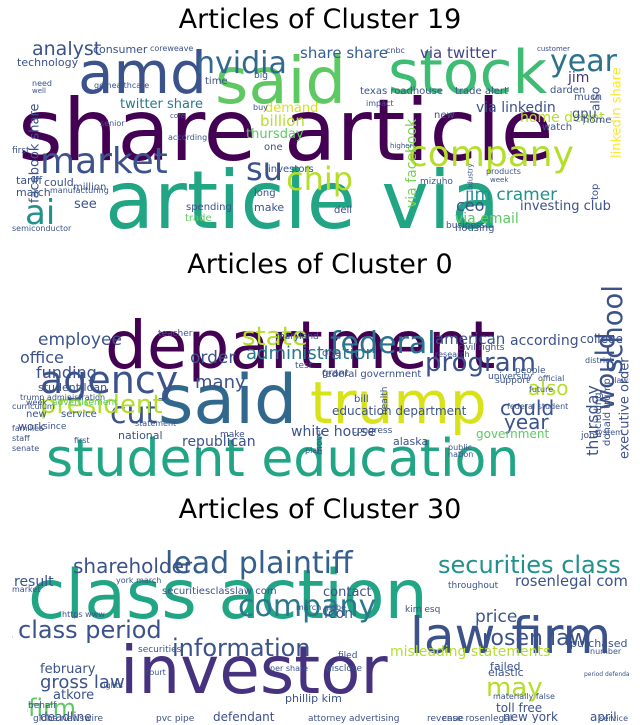 The height and width of the screenshot is (725, 640). I want to click on word-curriculum: curriculum, so click(33, 406).